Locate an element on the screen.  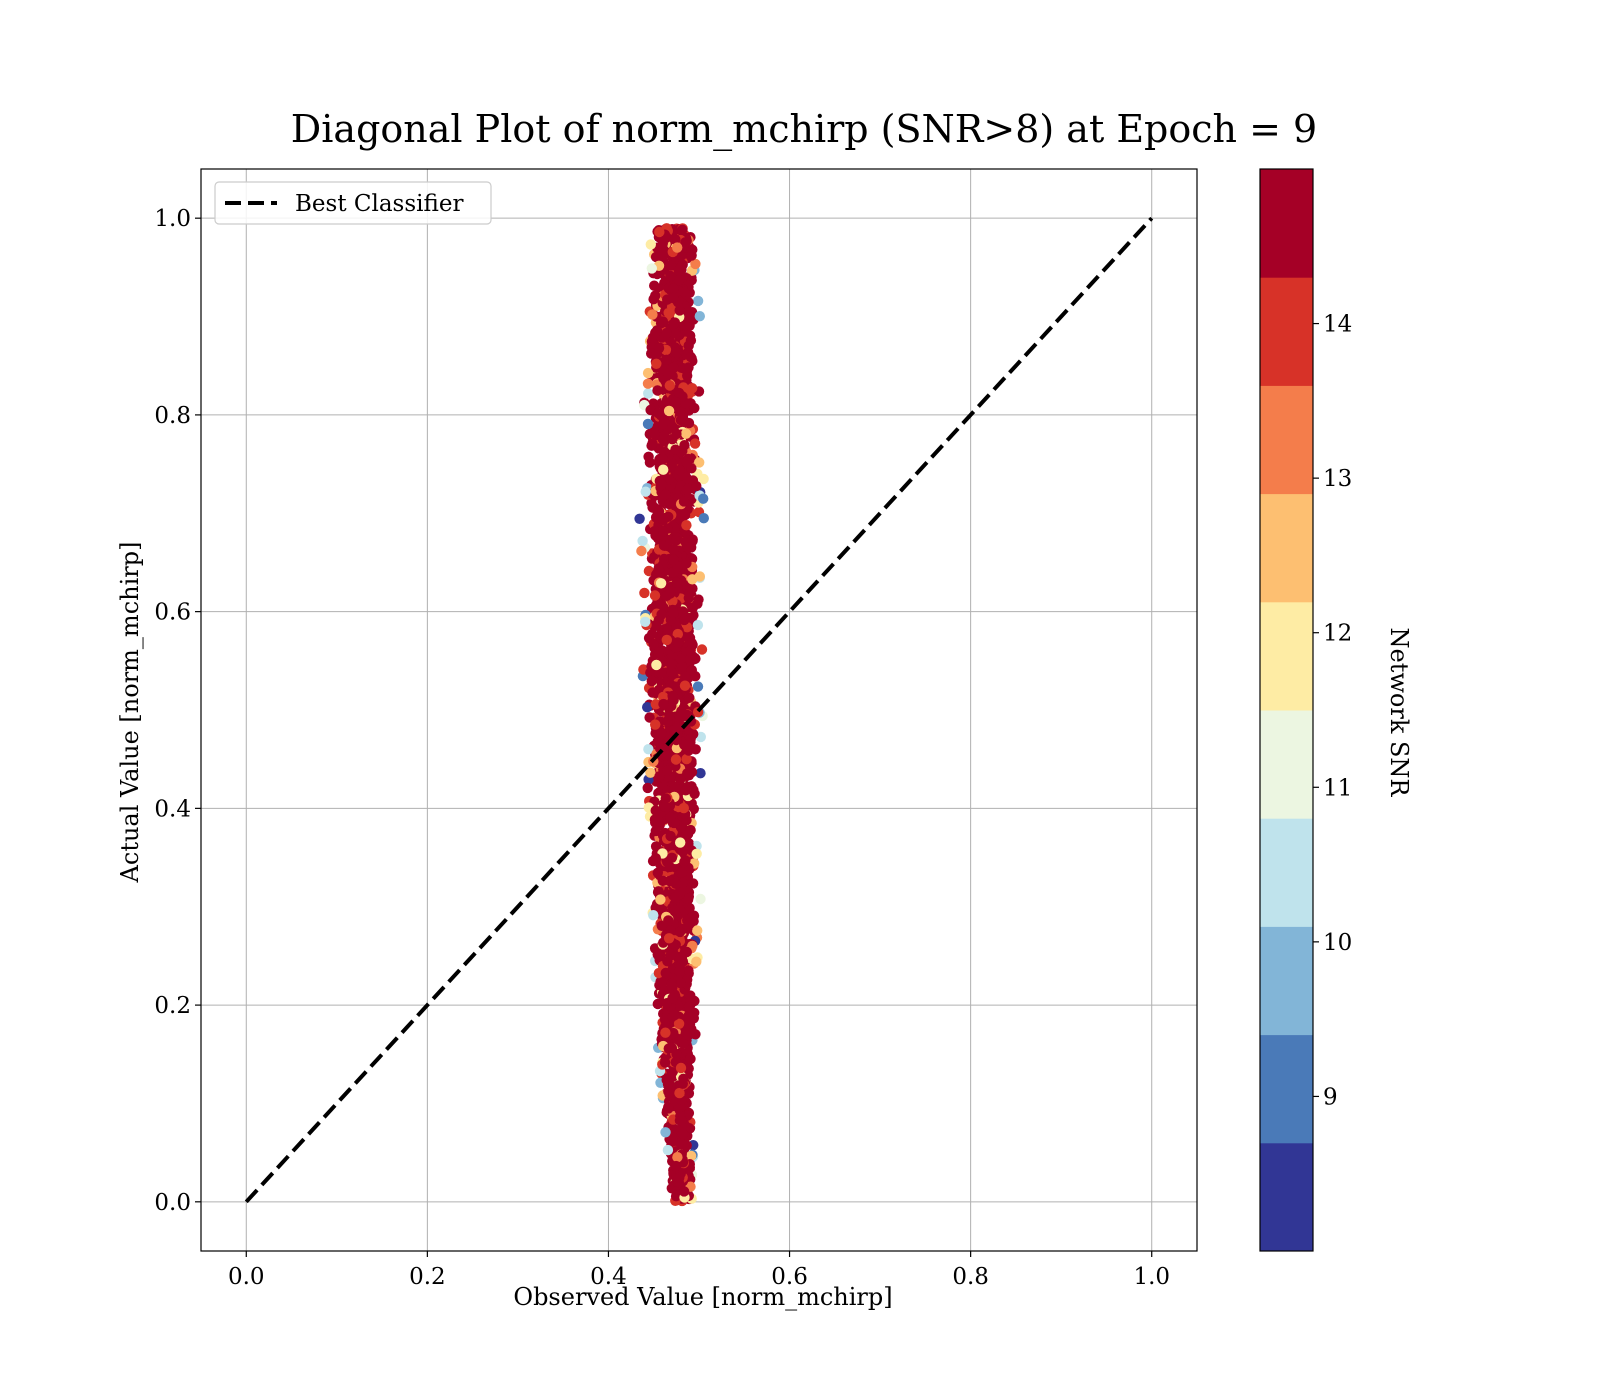
legend: Best Classifier is located at coordinates (353, 203).